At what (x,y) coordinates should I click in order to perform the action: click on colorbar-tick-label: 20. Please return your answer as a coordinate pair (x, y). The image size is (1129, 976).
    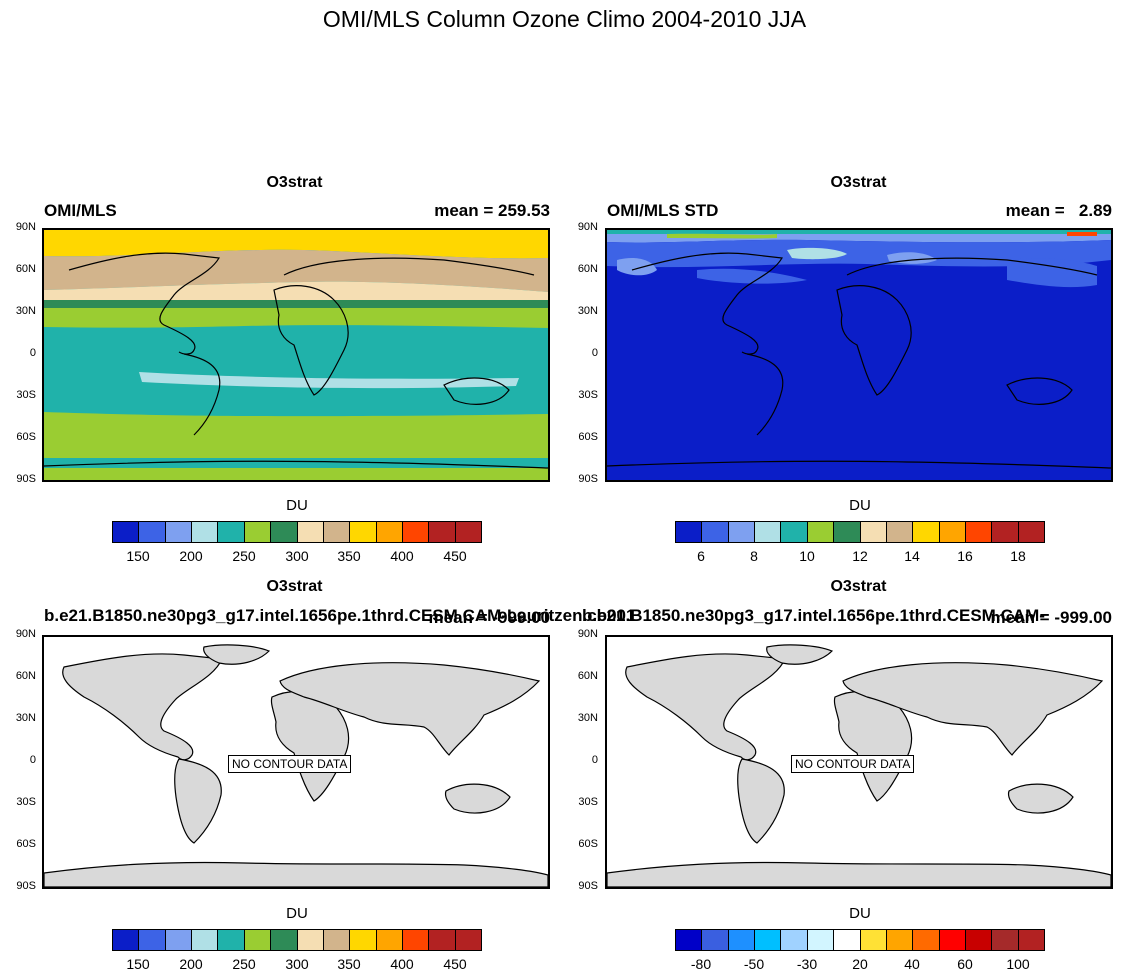
    Looking at the image, I should click on (860, 964).